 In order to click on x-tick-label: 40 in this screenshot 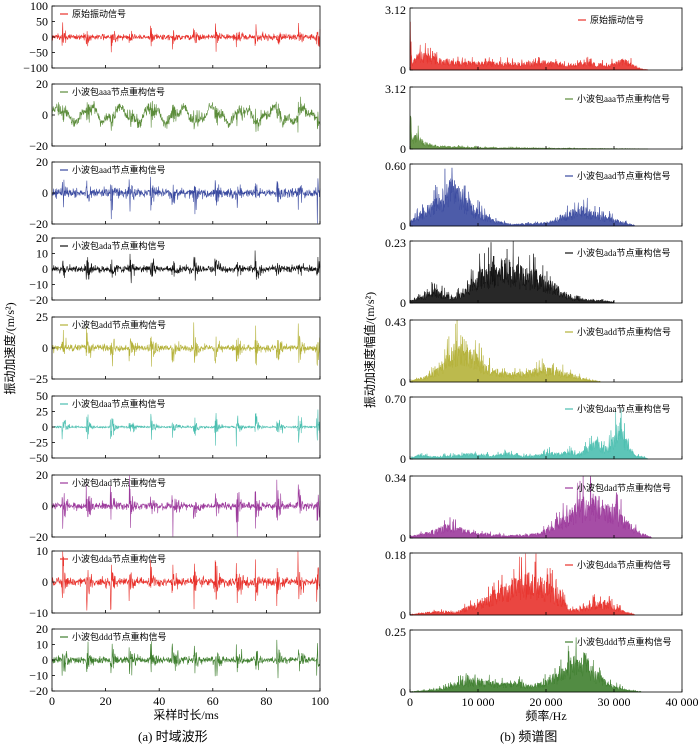, I will do `click(159, 701)`.